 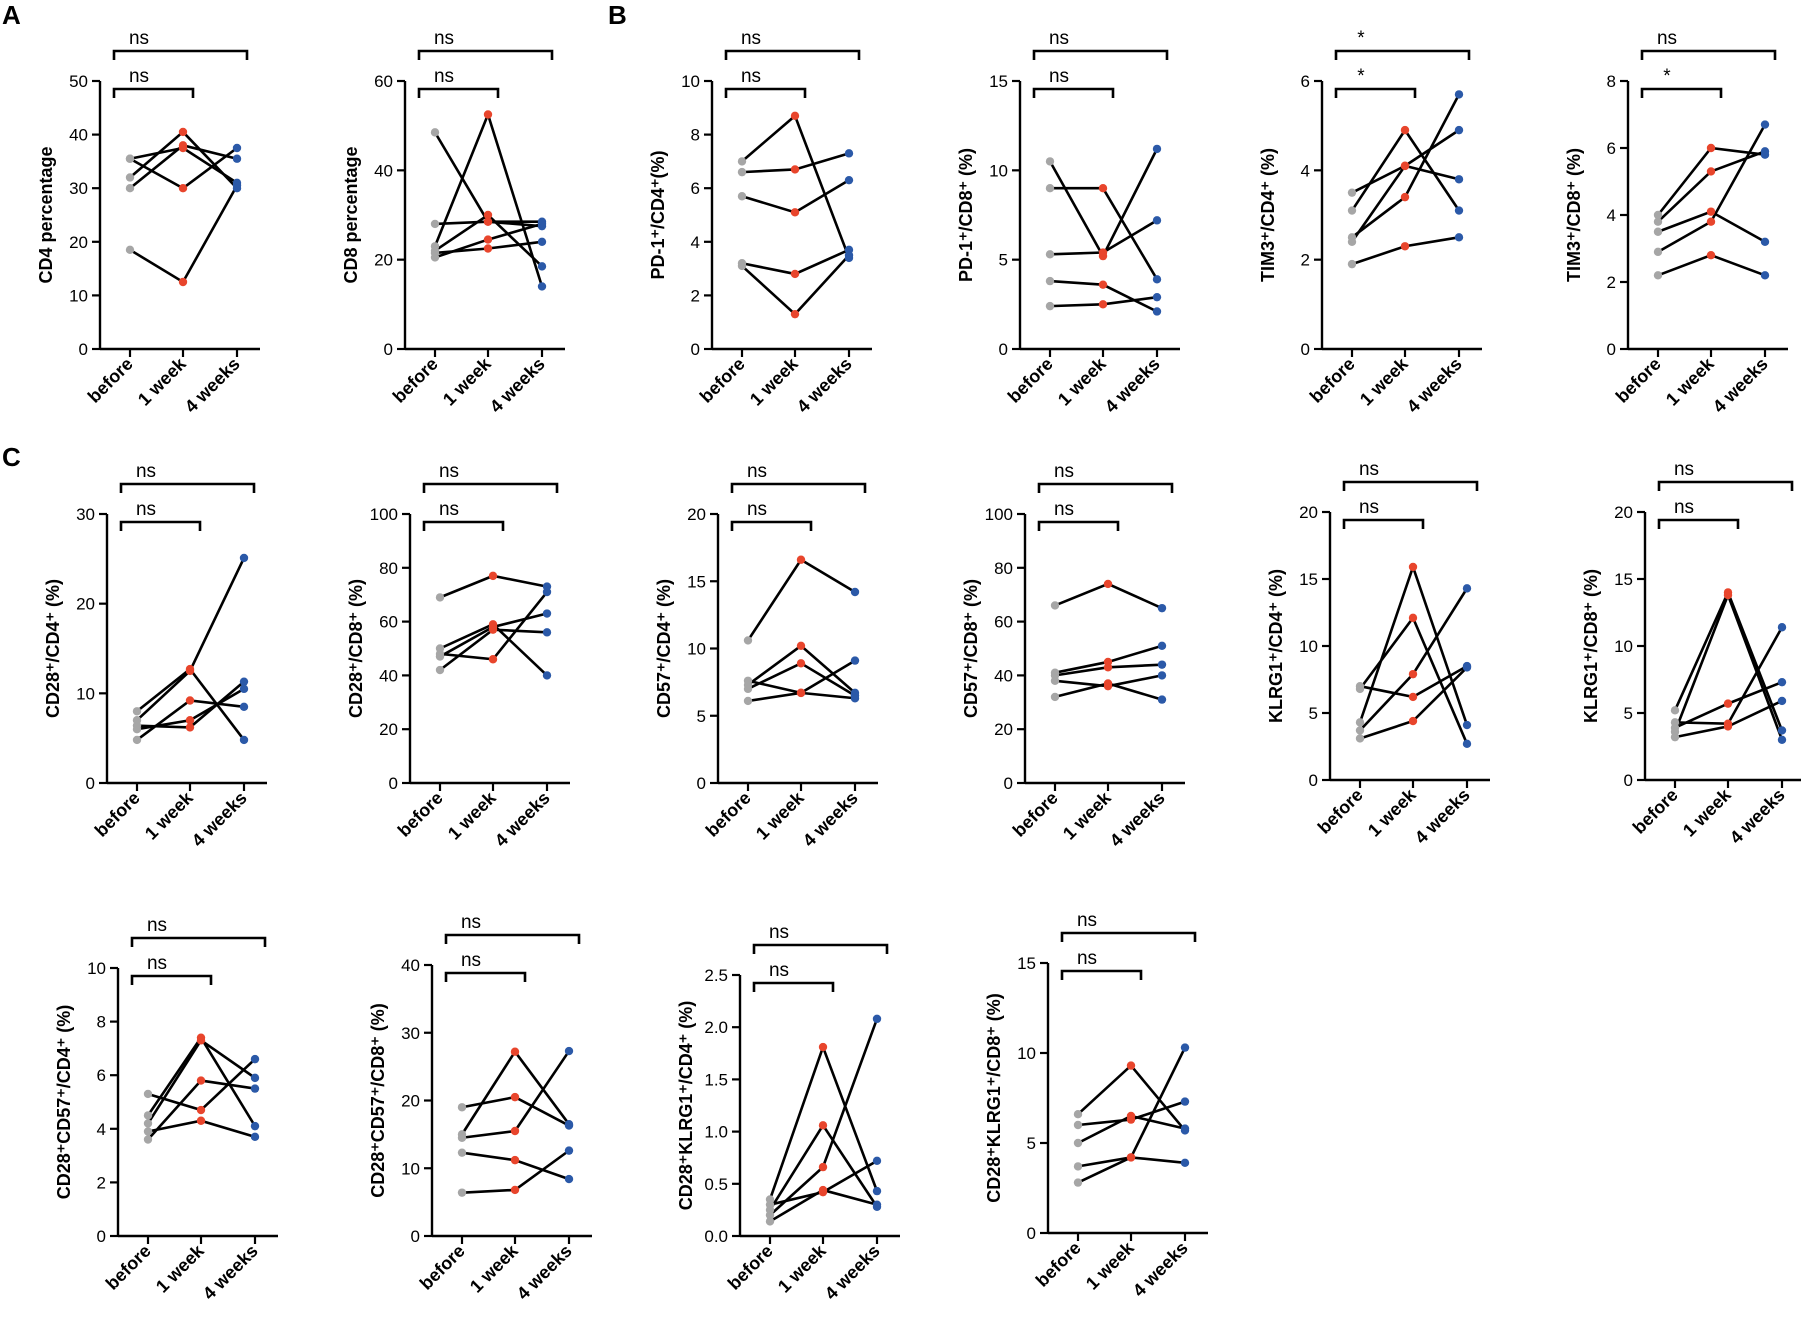 I want to click on y-tick-label: 0, so click(x=101, y=1236).